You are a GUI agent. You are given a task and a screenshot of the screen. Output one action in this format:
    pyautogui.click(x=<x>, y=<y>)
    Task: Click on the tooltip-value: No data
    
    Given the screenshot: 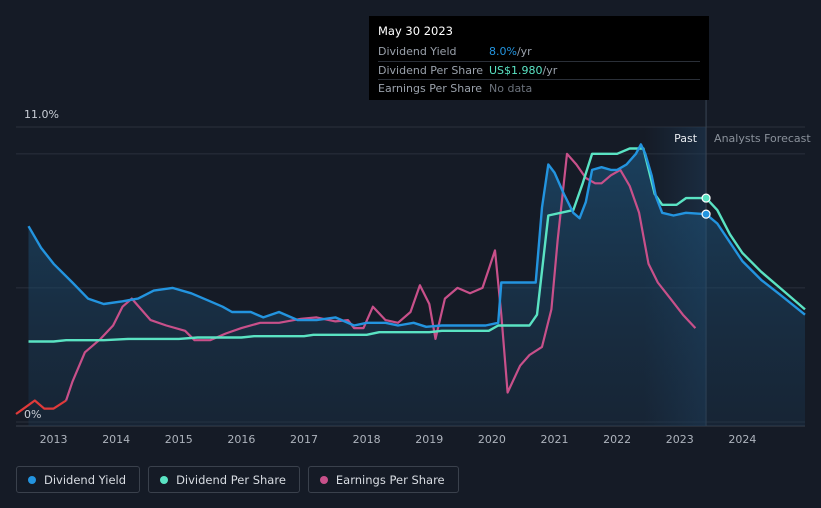 What is the action you would take?
    pyautogui.click(x=511, y=89)
    